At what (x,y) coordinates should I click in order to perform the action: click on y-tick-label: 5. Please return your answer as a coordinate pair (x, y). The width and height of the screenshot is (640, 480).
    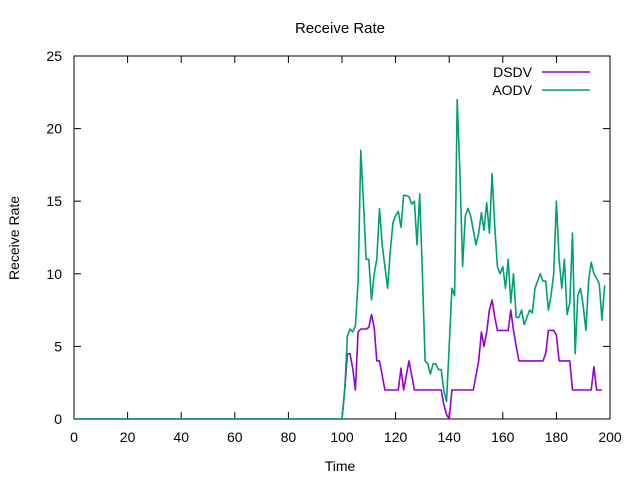
    Looking at the image, I should click on (58, 346).